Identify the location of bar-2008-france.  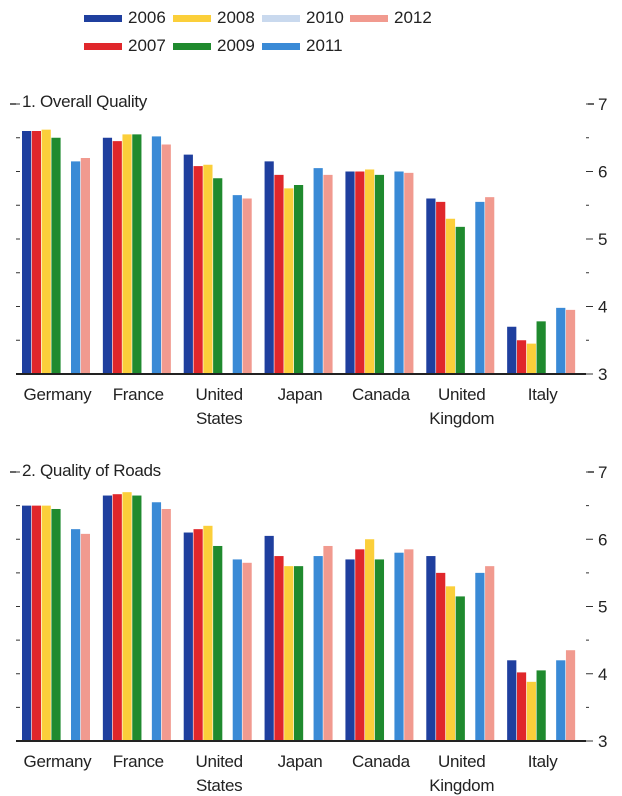
(127, 616).